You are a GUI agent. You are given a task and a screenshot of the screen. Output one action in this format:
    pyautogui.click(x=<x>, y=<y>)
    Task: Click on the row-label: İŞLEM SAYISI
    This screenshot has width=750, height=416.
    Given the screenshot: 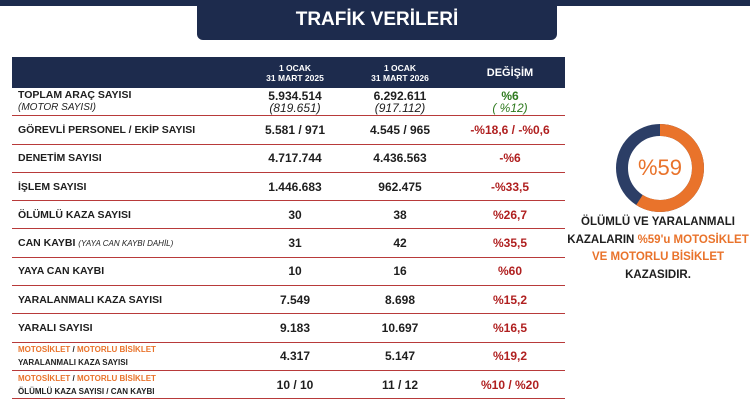 What is the action you would take?
    pyautogui.click(x=128, y=187)
    